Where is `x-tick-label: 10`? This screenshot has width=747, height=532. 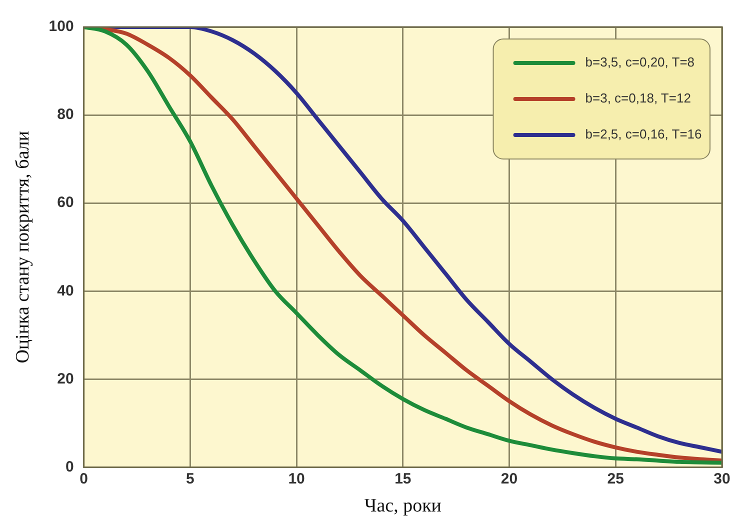 x-tick-label: 10 is located at coordinates (296, 479).